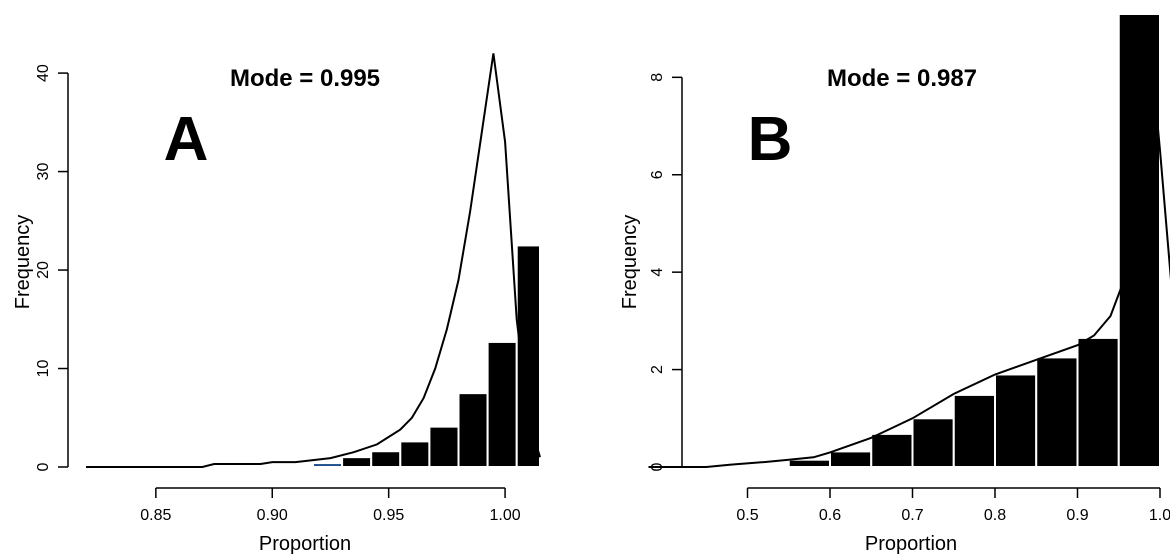 The height and width of the screenshot is (560, 1170). What do you see at coordinates (23, 262) in the screenshot?
I see `panel-a-ylabel: Frequency` at bounding box center [23, 262].